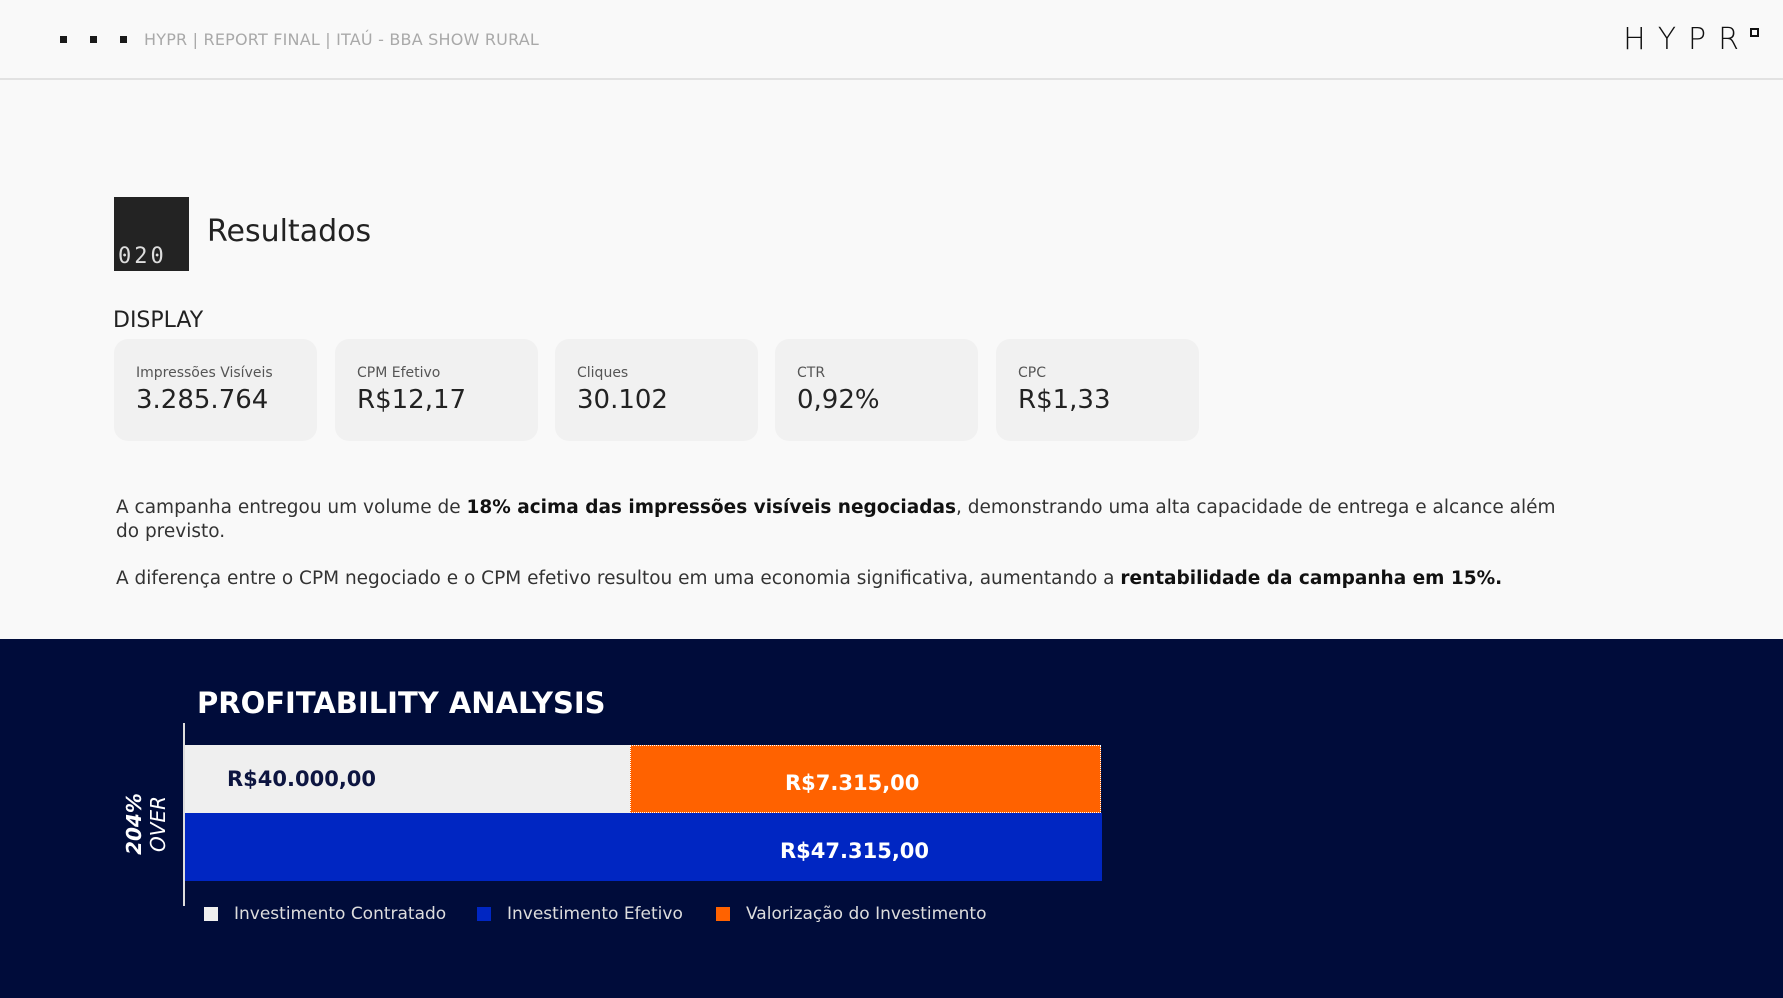 This screenshot has height=998, width=1783. Describe the element at coordinates (811, 373) in the screenshot. I see `metric-label: CTR` at that location.